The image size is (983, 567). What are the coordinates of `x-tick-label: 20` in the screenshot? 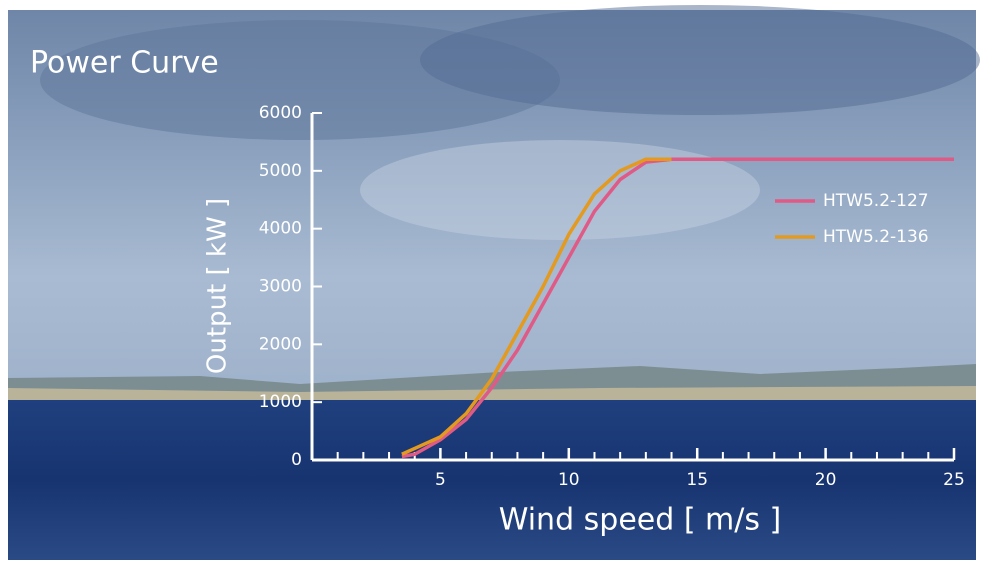 It's located at (826, 480).